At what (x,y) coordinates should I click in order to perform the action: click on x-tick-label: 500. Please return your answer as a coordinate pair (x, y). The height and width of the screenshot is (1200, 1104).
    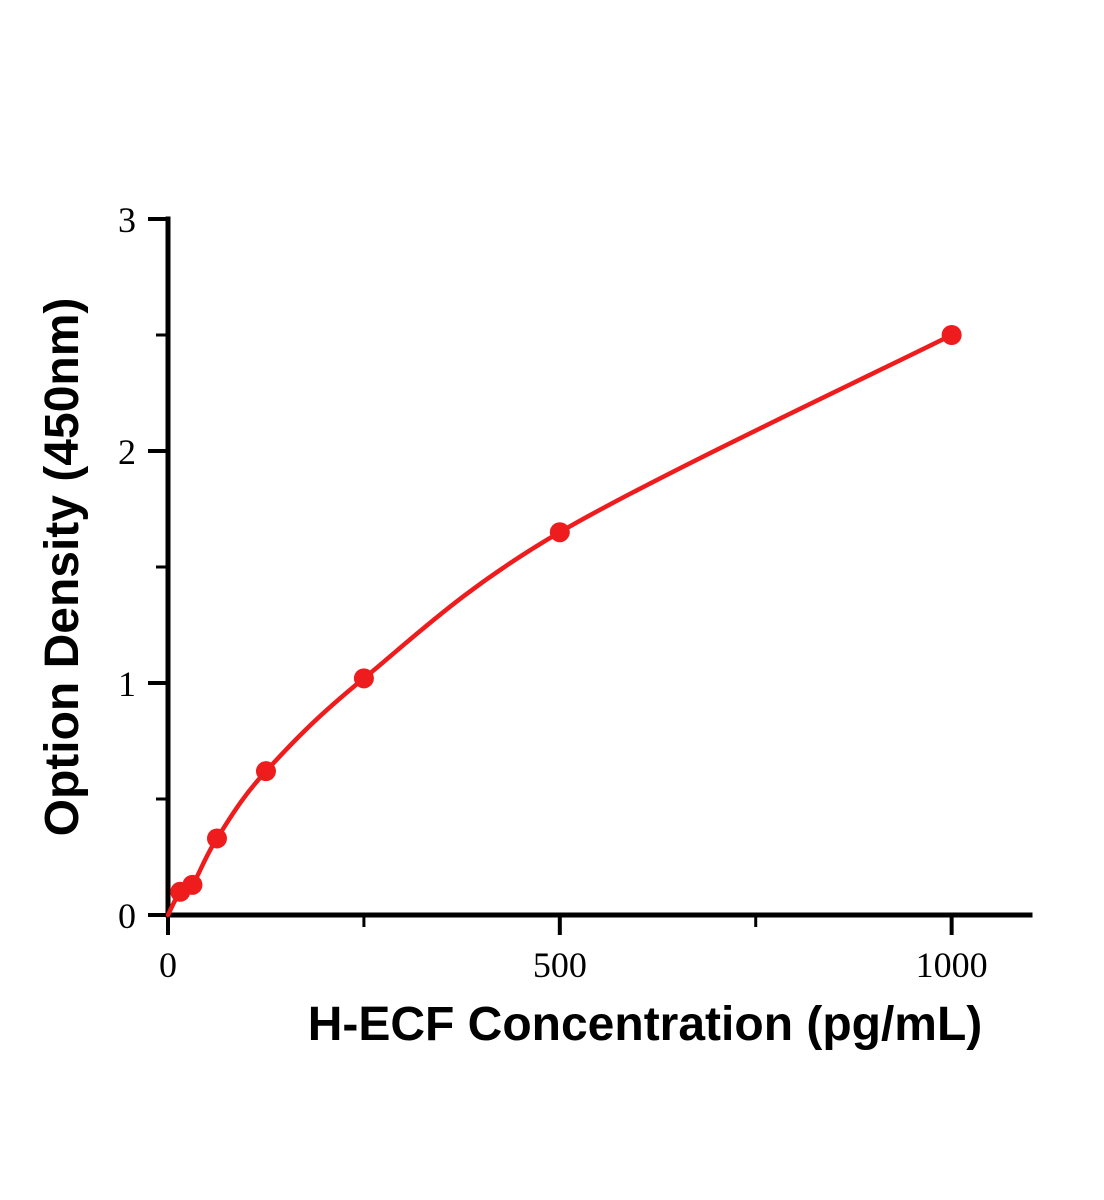
    Looking at the image, I should click on (560, 965).